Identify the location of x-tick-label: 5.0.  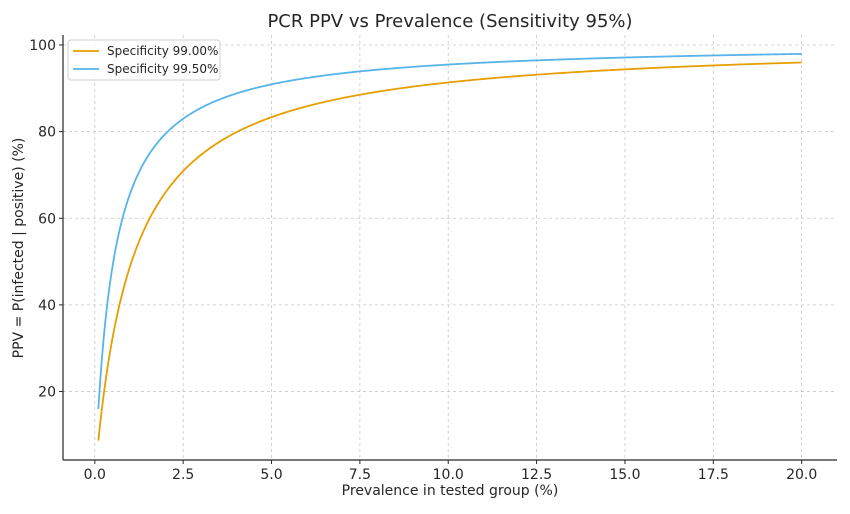
(271, 475).